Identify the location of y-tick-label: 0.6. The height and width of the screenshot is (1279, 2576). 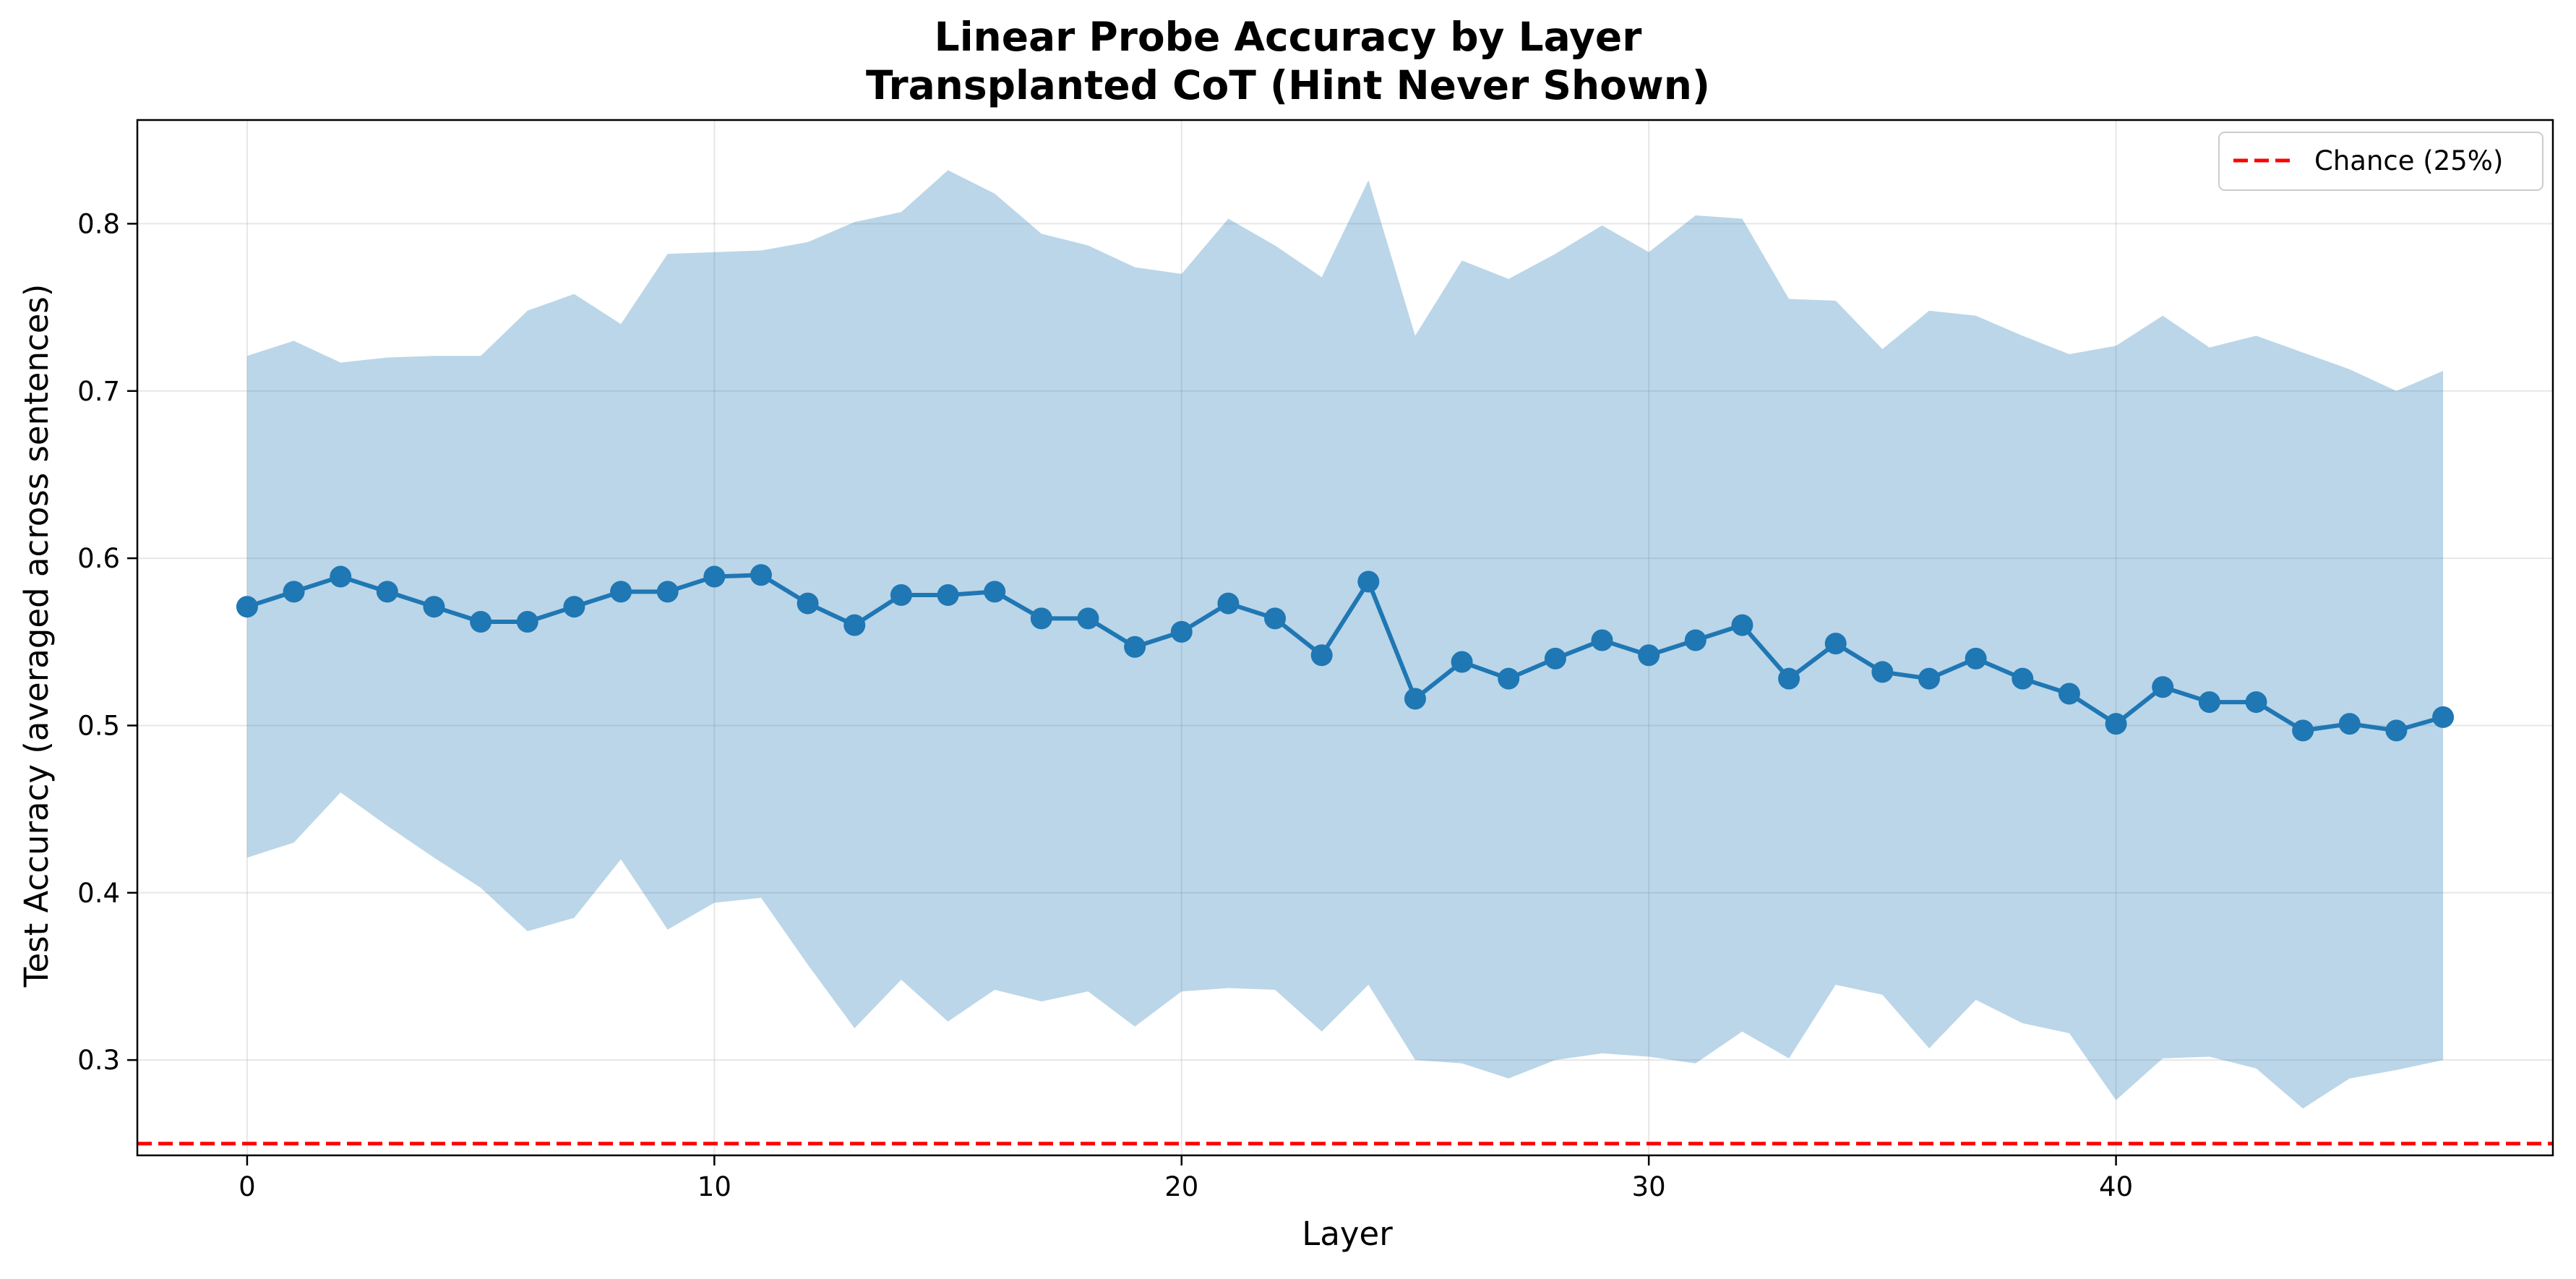
(99, 558).